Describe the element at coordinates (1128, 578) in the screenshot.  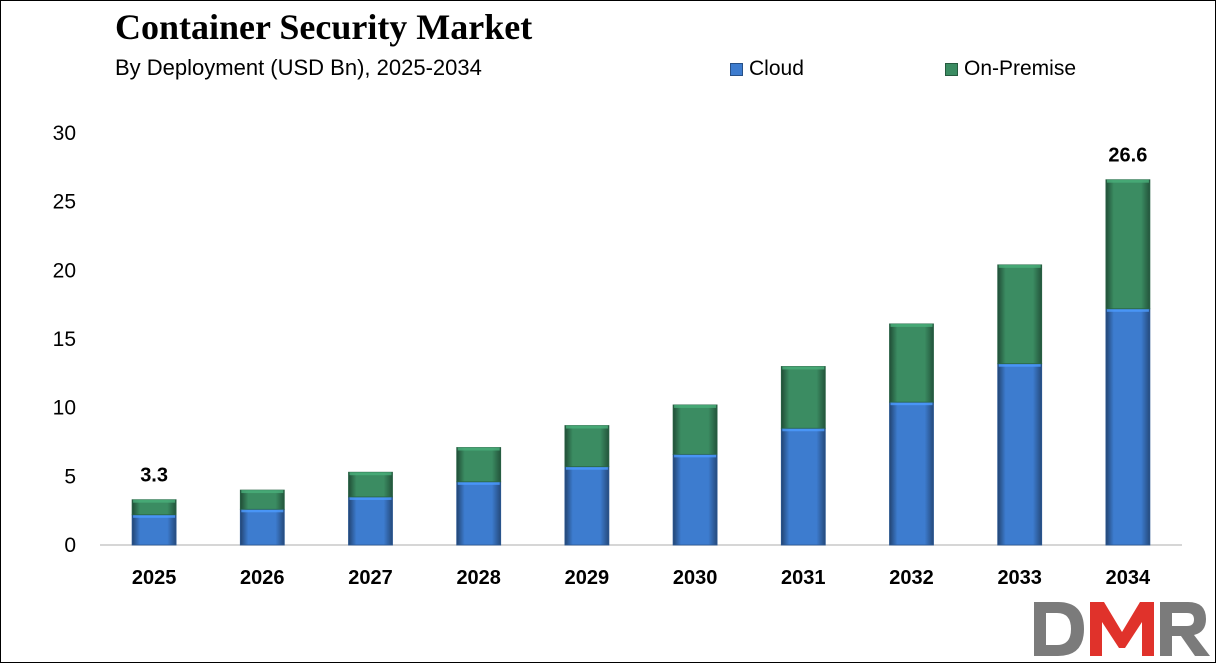
I see `x-tick-label: 2034` at that location.